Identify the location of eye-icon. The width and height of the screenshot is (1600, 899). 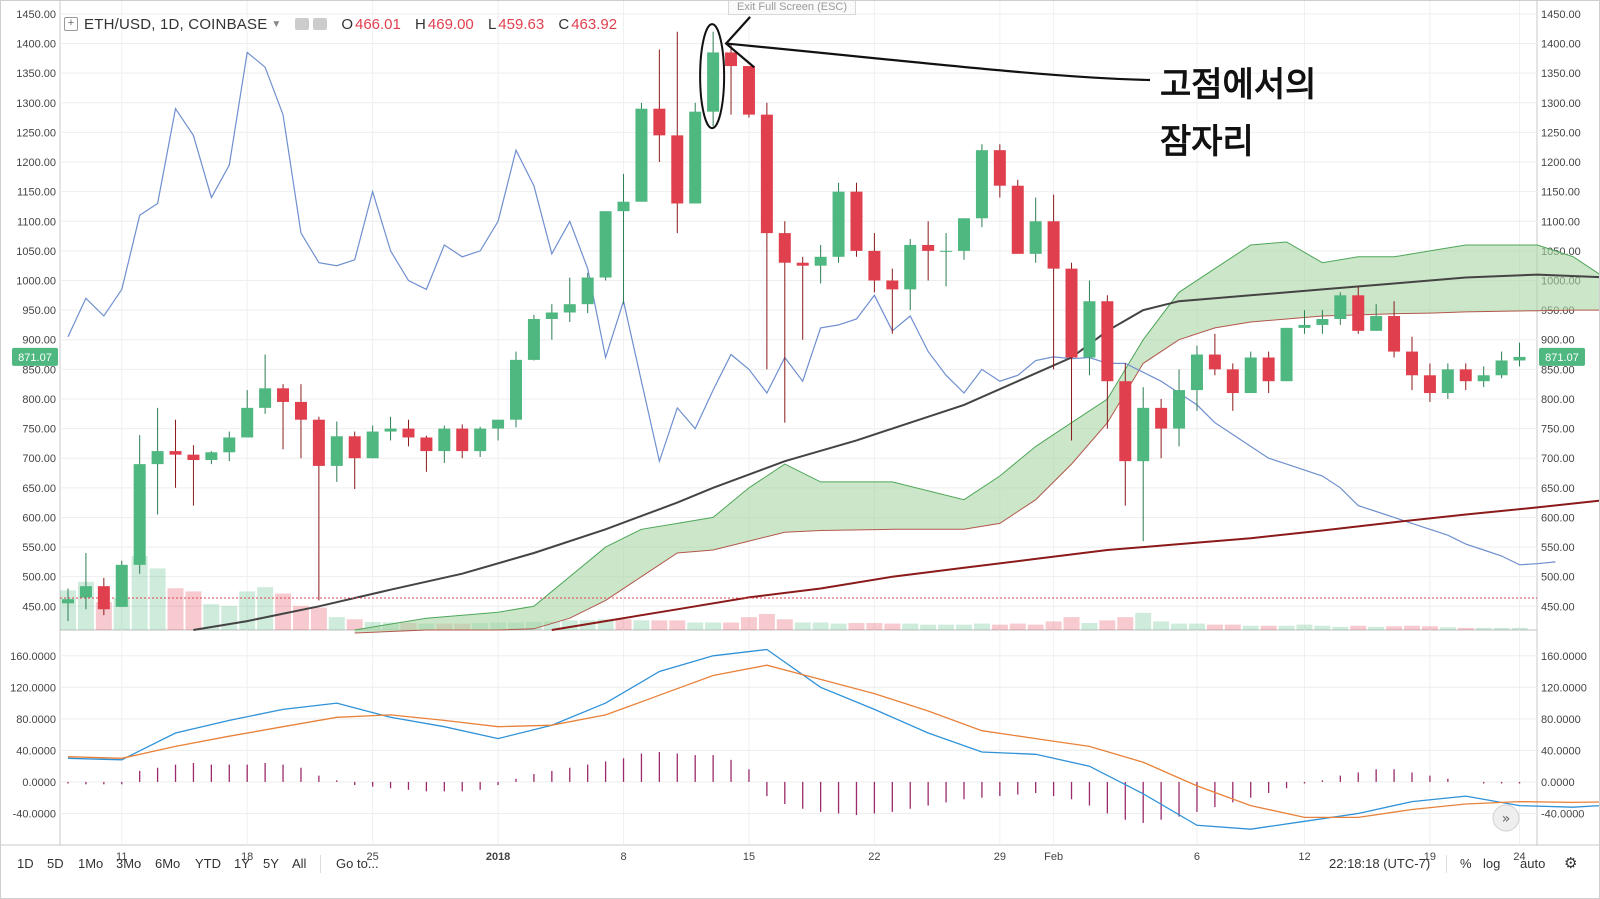
(302, 24).